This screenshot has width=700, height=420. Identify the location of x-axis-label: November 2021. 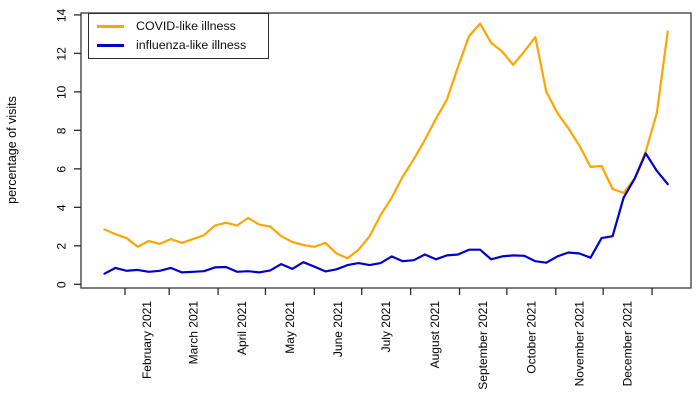
(579, 344).